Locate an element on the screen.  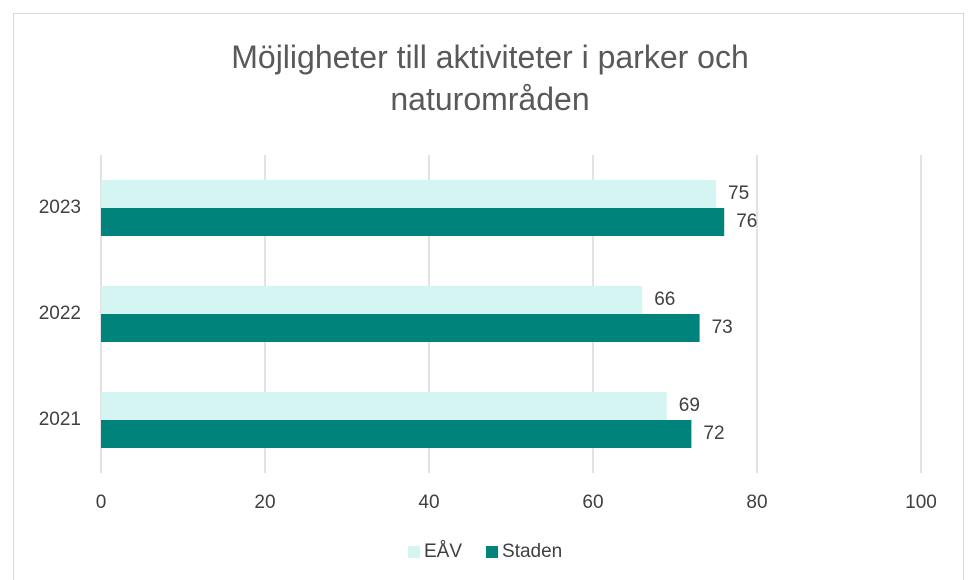
x-tick-label: 40 is located at coordinates (428, 502).